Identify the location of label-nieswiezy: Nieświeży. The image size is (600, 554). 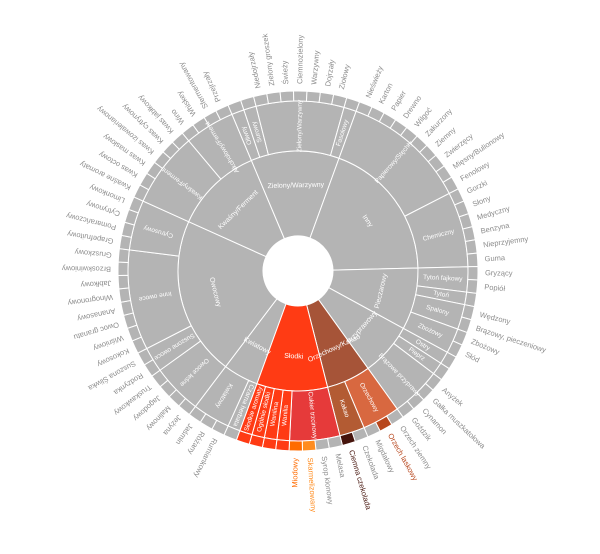
(374, 81).